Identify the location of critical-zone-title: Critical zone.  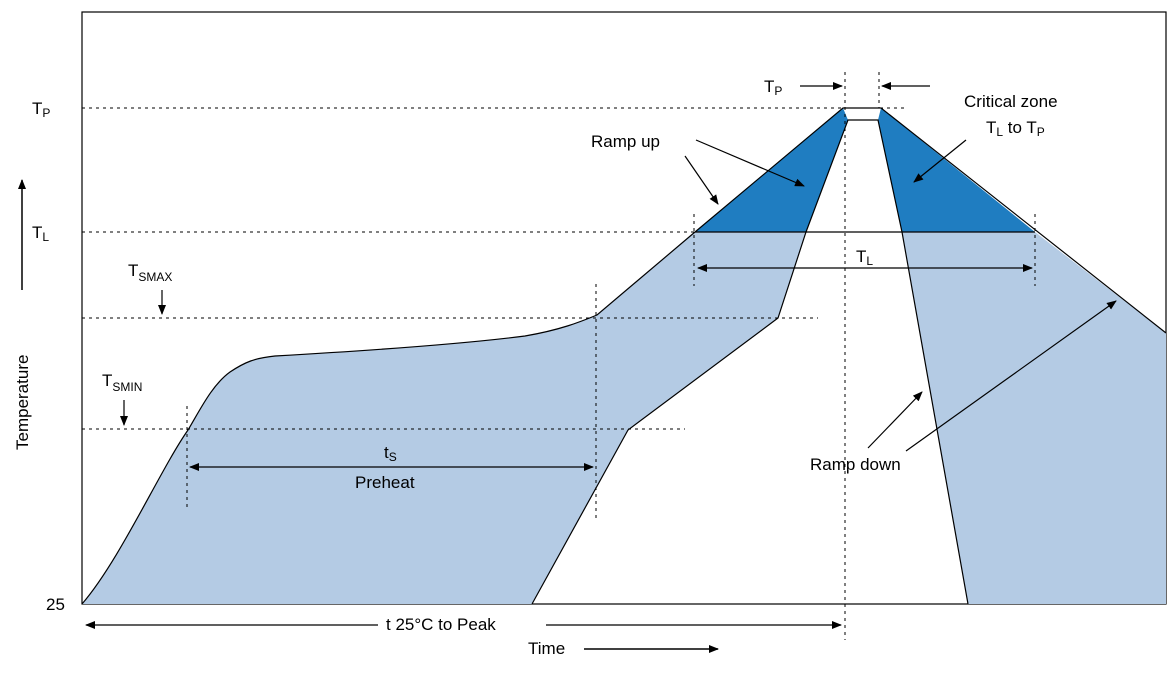
(1011, 101).